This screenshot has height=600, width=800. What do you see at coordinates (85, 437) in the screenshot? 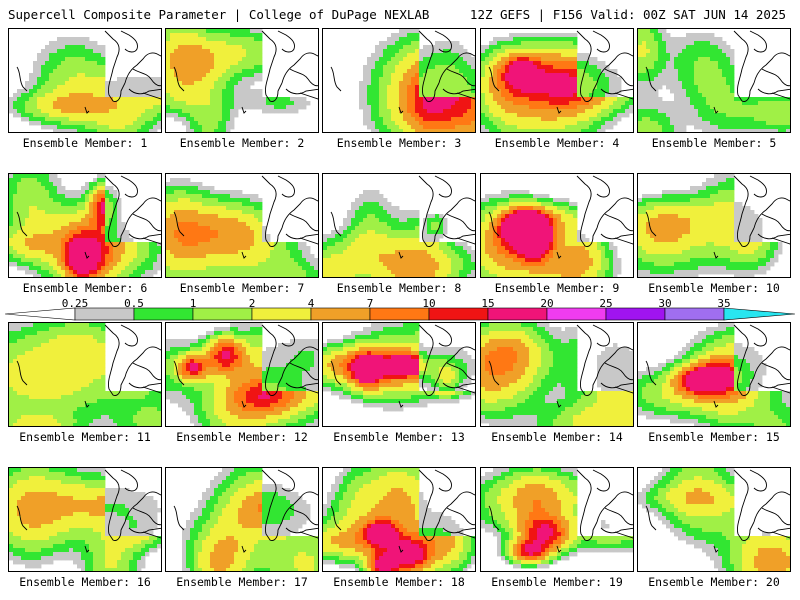
I see `ensemble-member-label: Ensemble Member: 11` at bounding box center [85, 437].